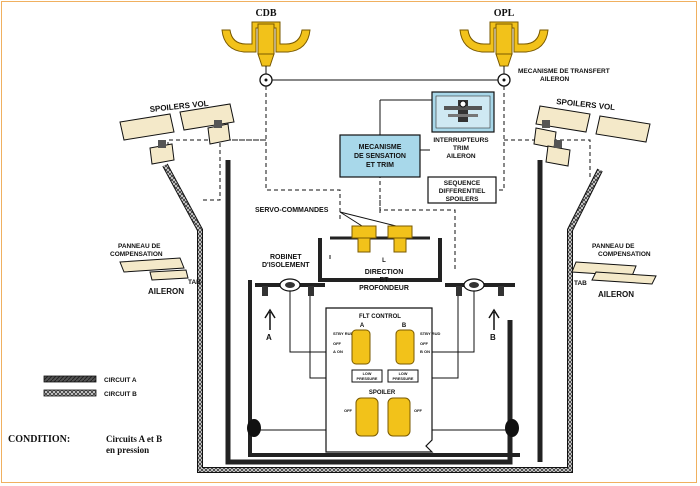  I want to click on robinet-label-2: D'ISOLEMENT, so click(286, 265).